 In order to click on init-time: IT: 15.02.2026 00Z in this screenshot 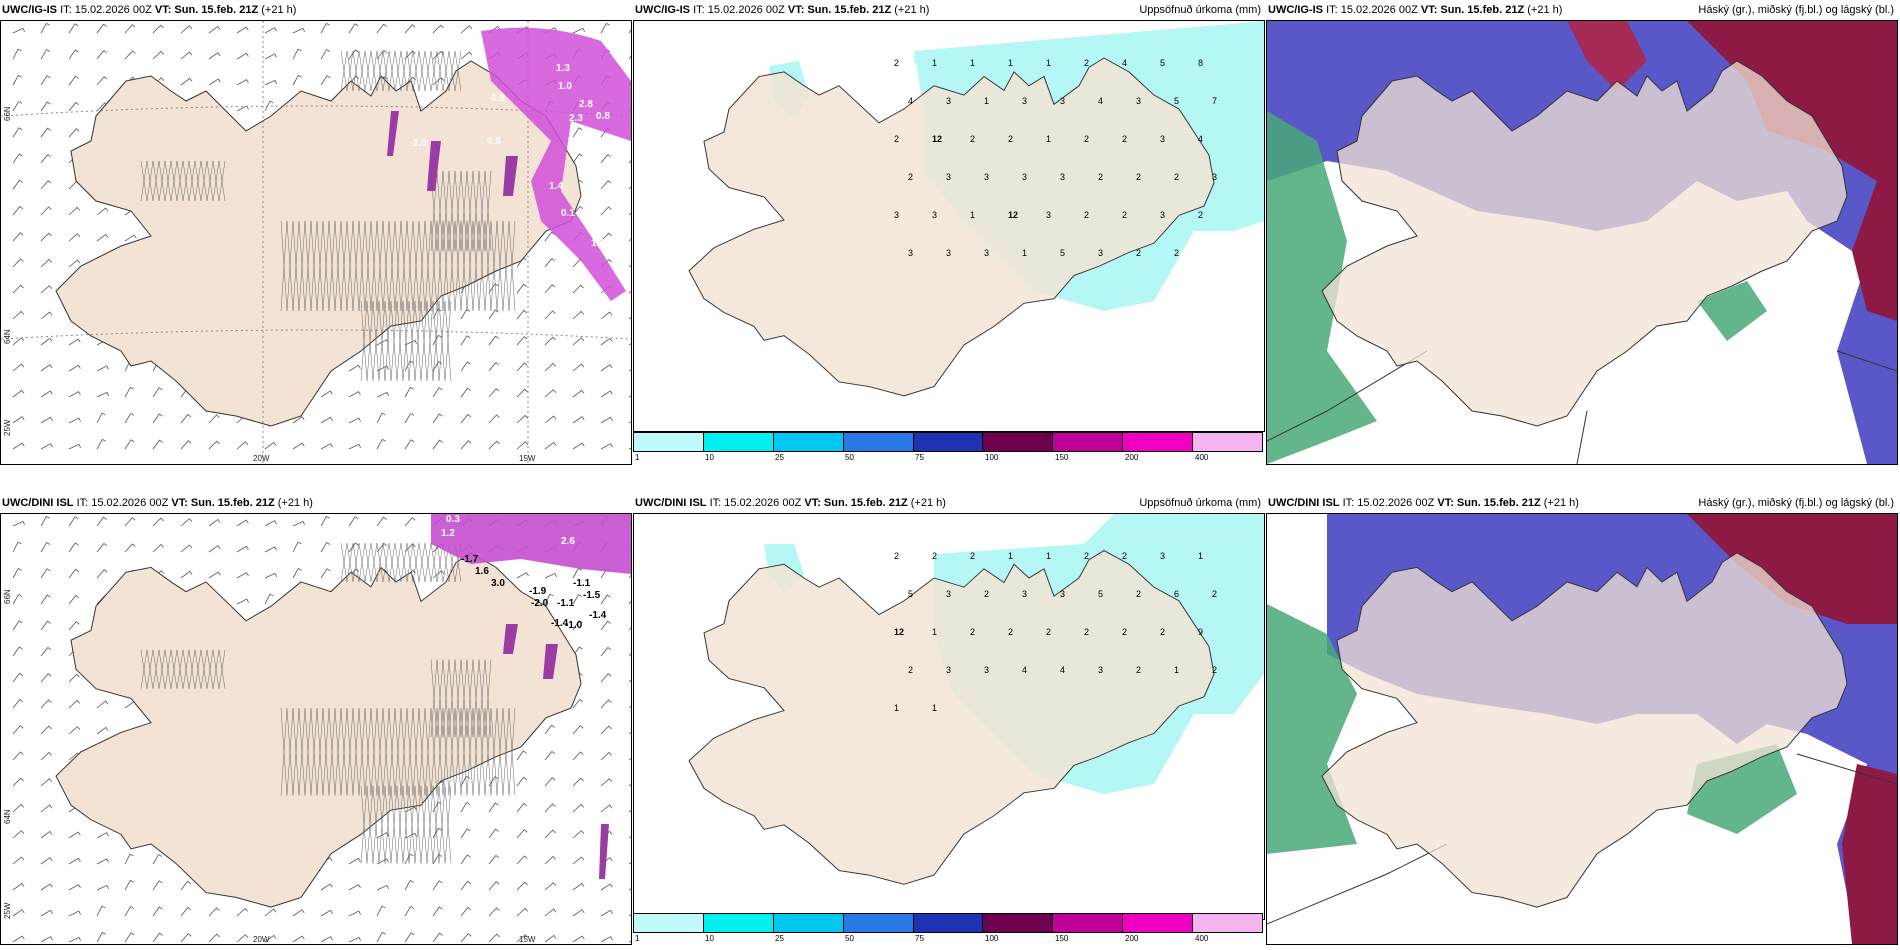, I will do `click(739, 10)`.